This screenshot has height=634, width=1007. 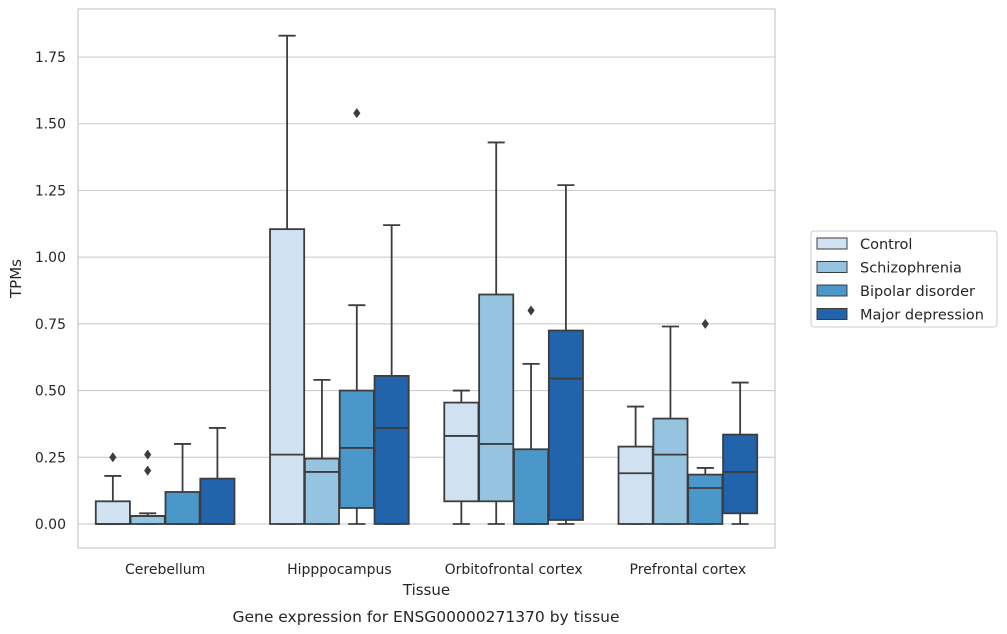 What do you see at coordinates (50, 525) in the screenshot?
I see `y-tick-label: 0.00` at bounding box center [50, 525].